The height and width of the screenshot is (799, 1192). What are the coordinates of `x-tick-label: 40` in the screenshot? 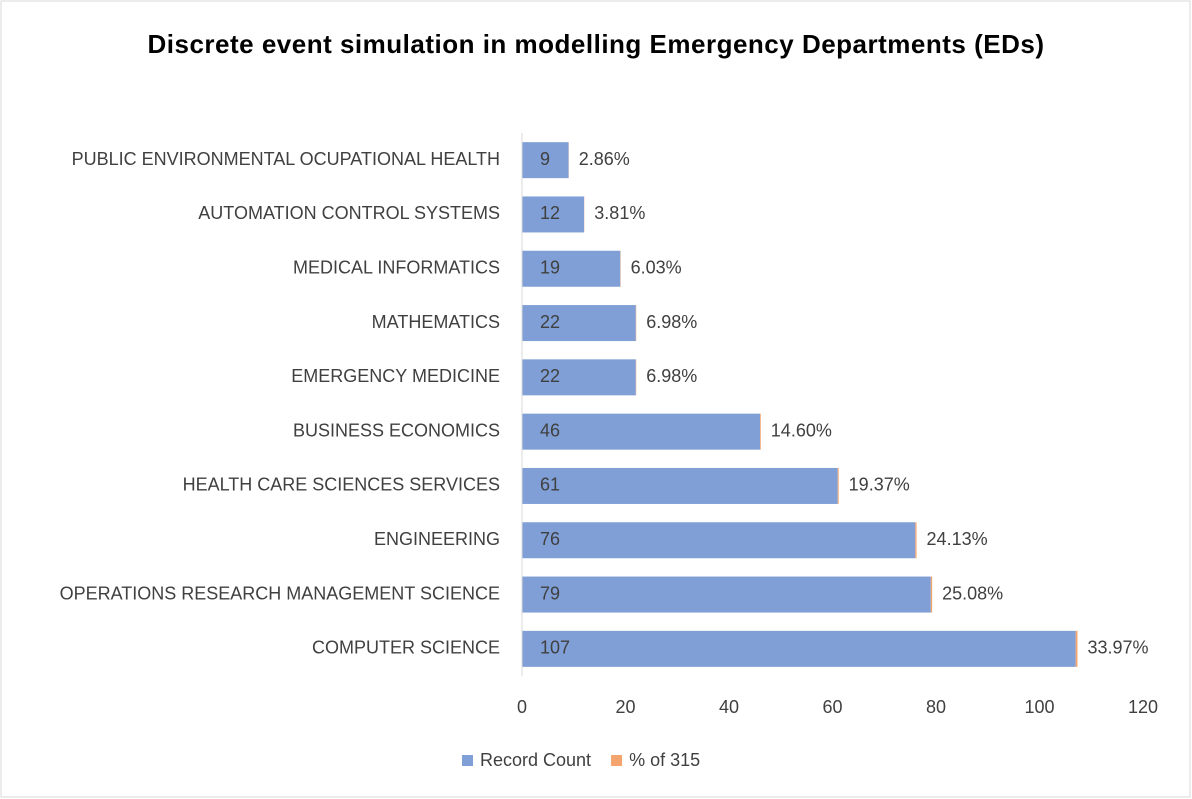 It's located at (729, 707).